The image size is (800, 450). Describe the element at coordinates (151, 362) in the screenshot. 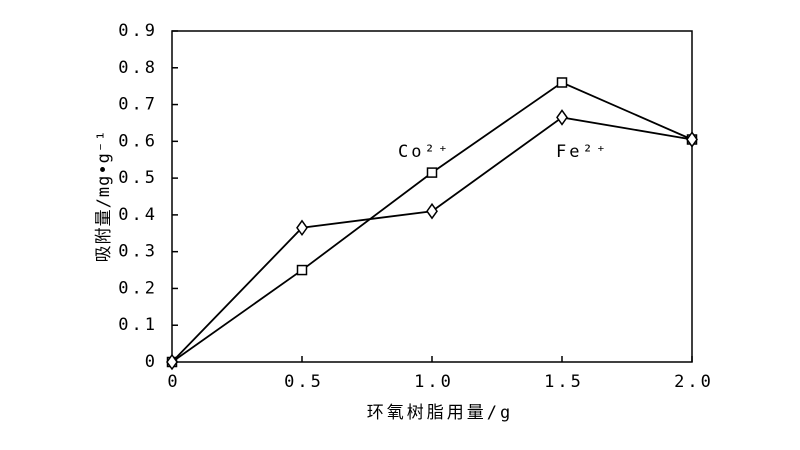

I see `y-tick-label: 0` at that location.